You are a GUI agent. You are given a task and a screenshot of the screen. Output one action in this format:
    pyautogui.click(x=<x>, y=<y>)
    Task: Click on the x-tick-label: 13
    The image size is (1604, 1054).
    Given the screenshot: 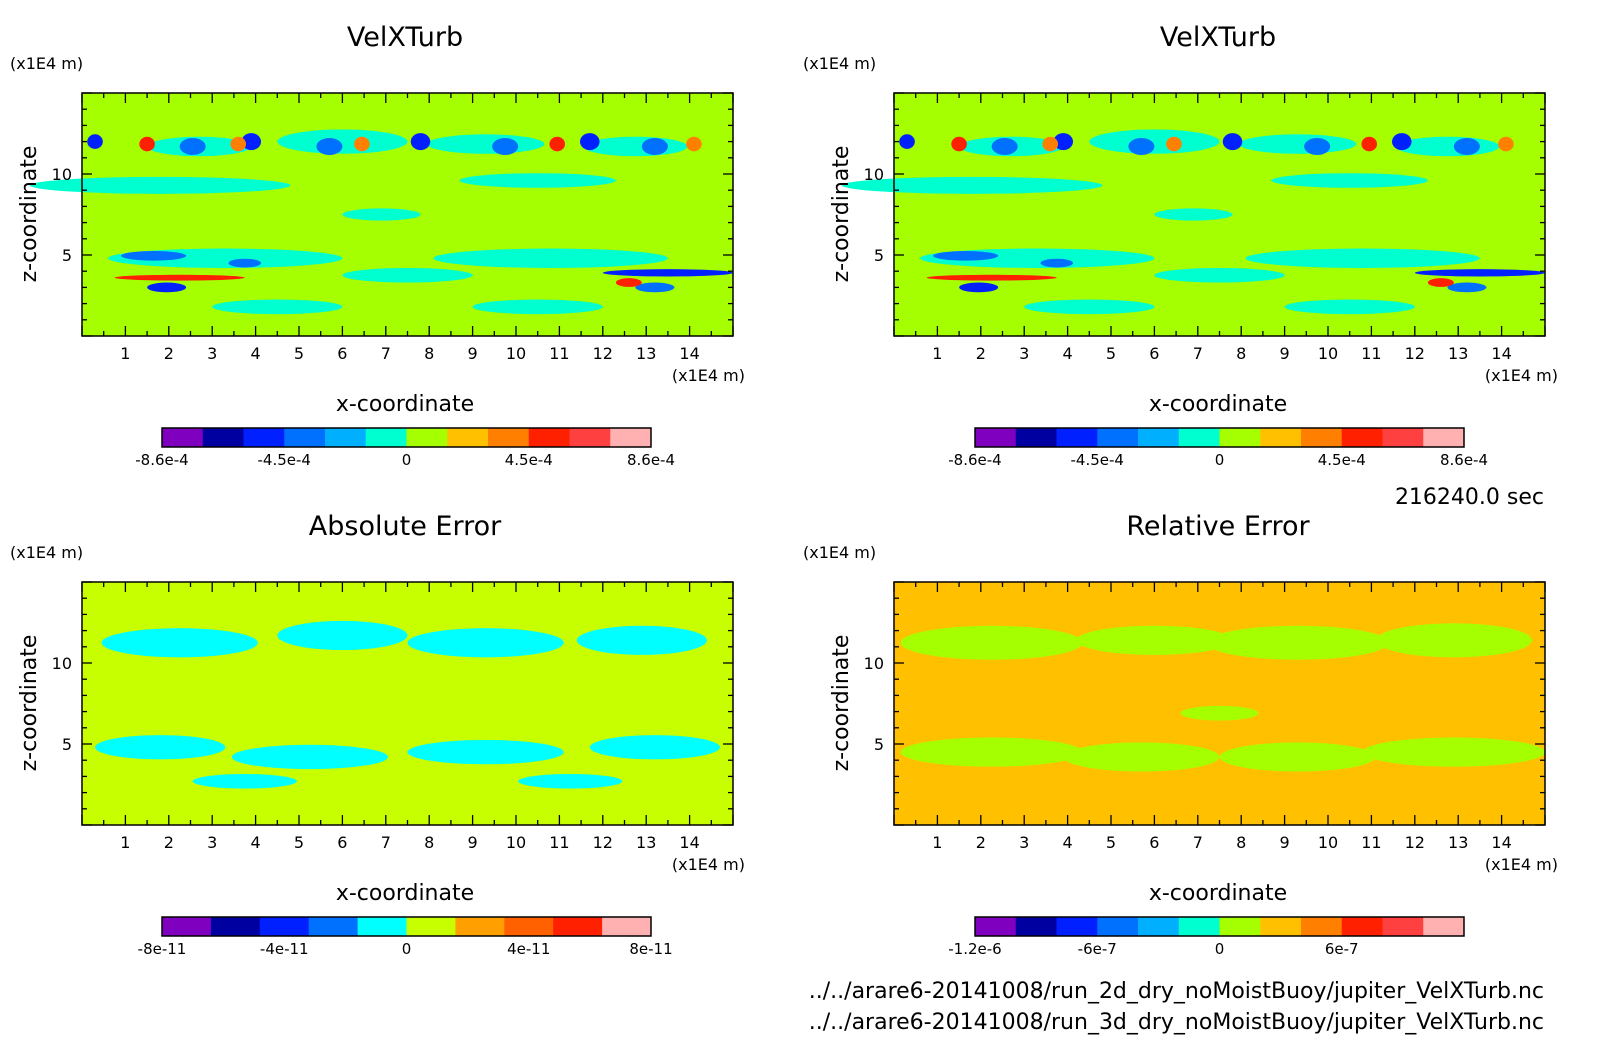 What is the action you would take?
    pyautogui.click(x=1458, y=842)
    